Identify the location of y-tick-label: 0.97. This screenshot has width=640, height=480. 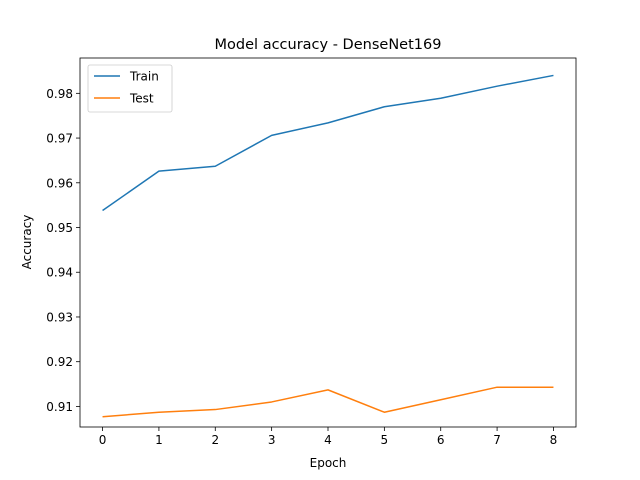
(59, 139).